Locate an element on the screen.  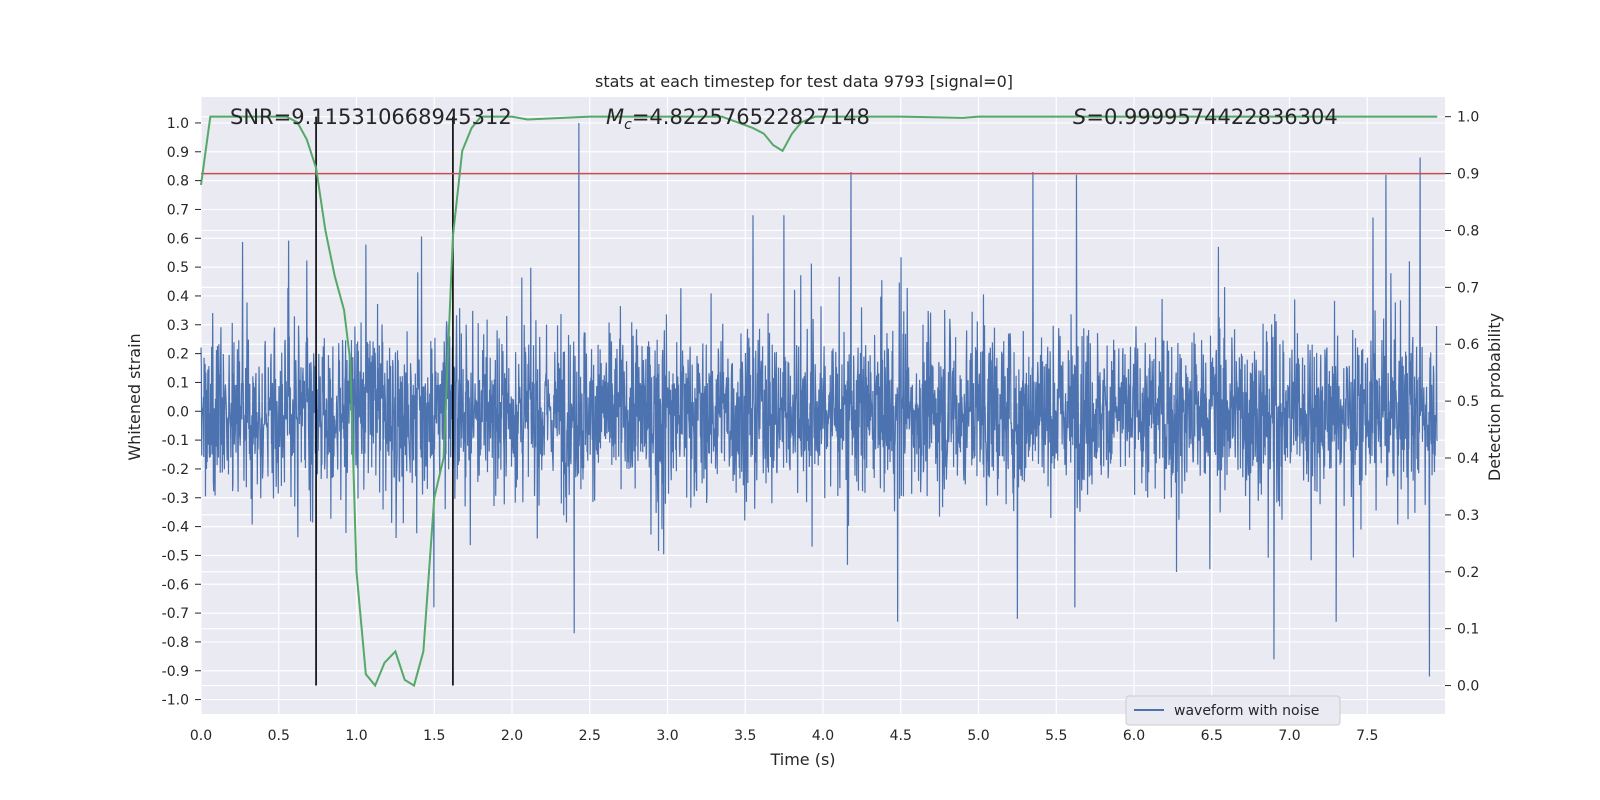
right-y-tick-label: 0.6 is located at coordinates (1468, 345).